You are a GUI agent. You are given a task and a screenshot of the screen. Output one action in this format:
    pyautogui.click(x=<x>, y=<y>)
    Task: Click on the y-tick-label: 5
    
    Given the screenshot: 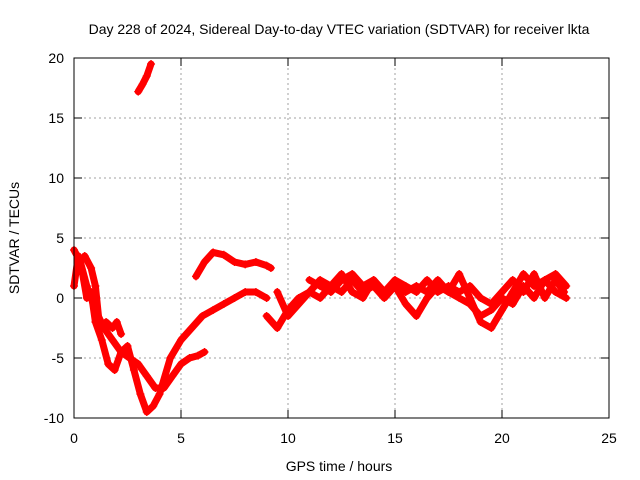 What is the action you would take?
    pyautogui.click(x=60, y=238)
    